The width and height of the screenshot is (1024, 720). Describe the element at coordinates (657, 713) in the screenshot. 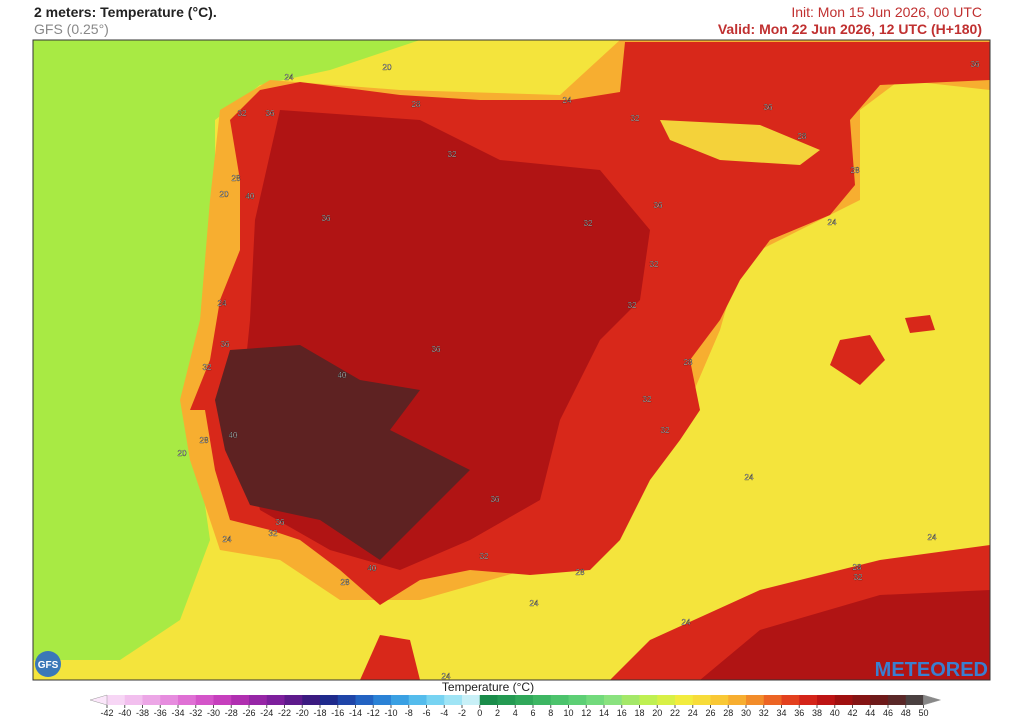

I see `colorbar-tick-label: 20` at that location.